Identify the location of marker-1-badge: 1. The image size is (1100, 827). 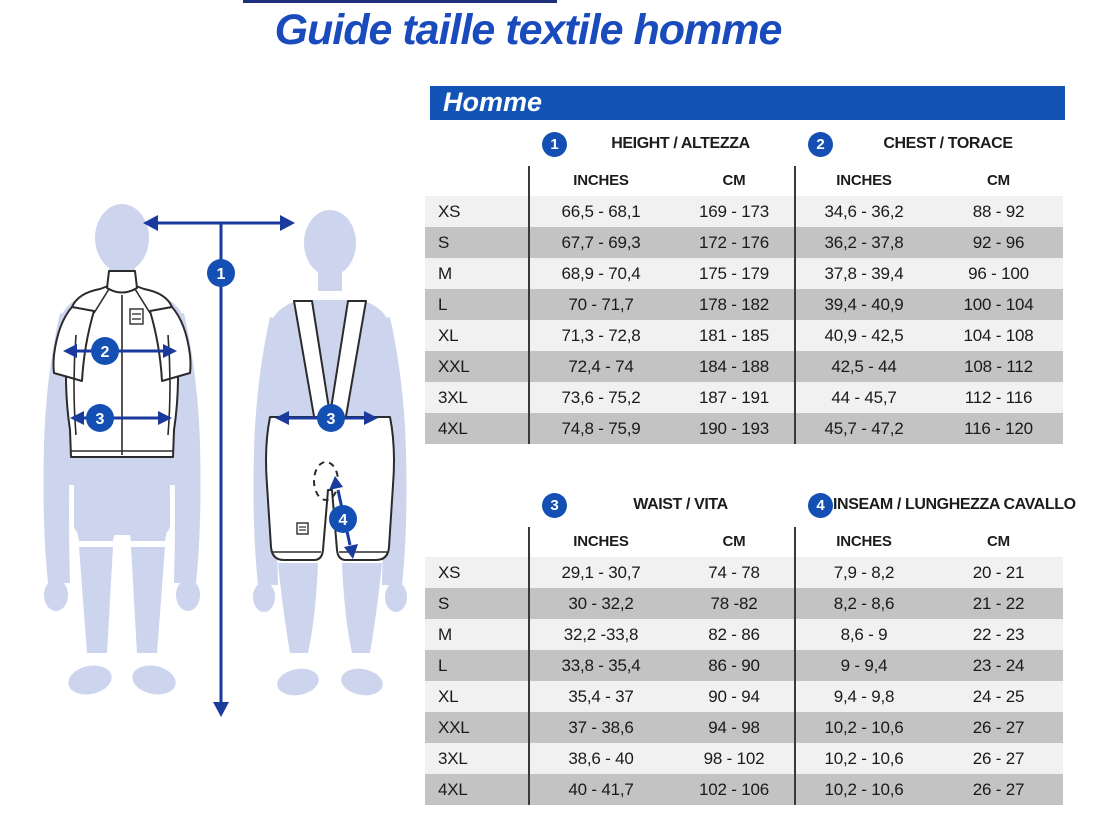
(221, 273).